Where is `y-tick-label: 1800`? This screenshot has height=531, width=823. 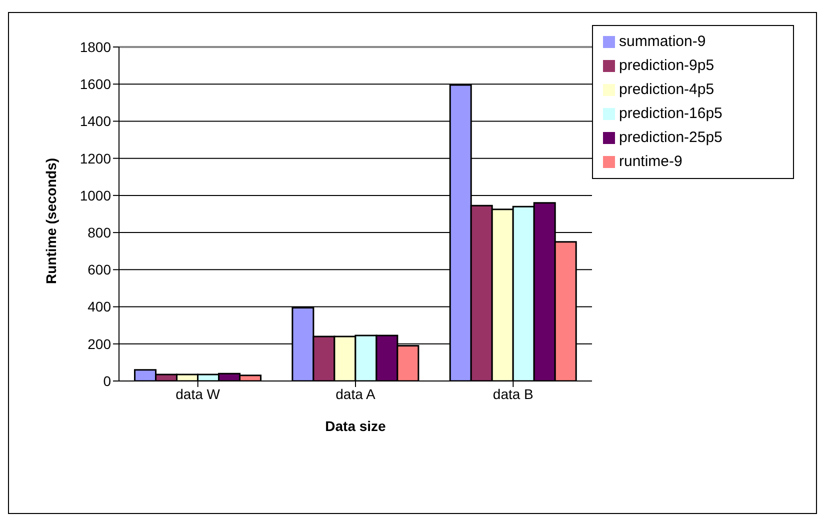
y-tick-label: 1800 is located at coordinates (96, 46).